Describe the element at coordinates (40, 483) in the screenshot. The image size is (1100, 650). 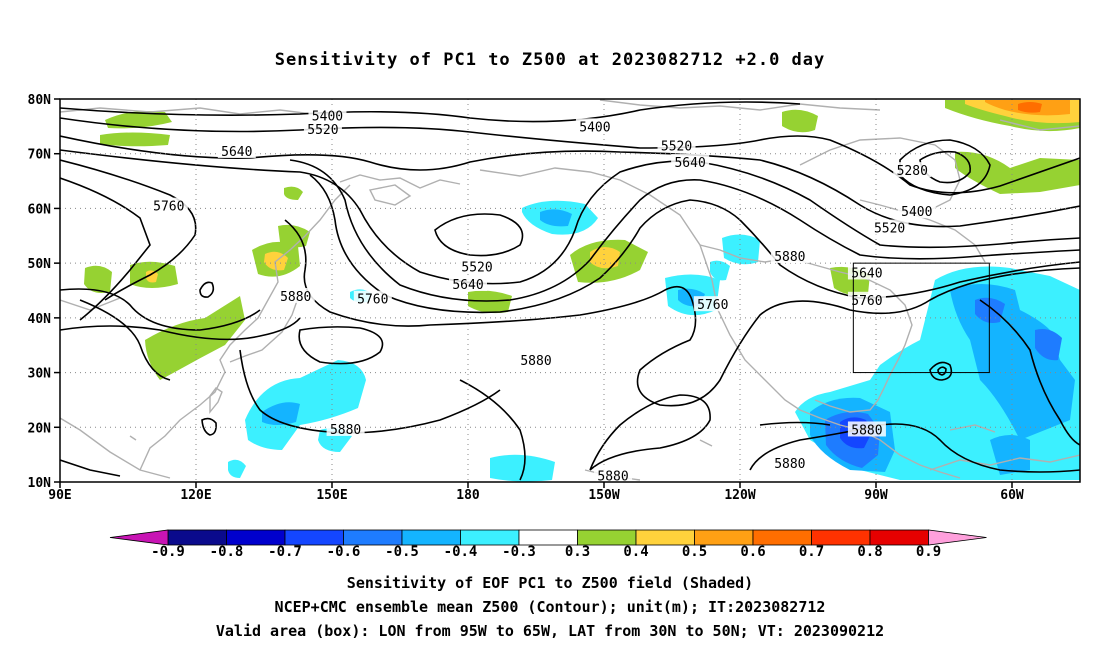
I see `lat-tick-label: 10N` at that location.